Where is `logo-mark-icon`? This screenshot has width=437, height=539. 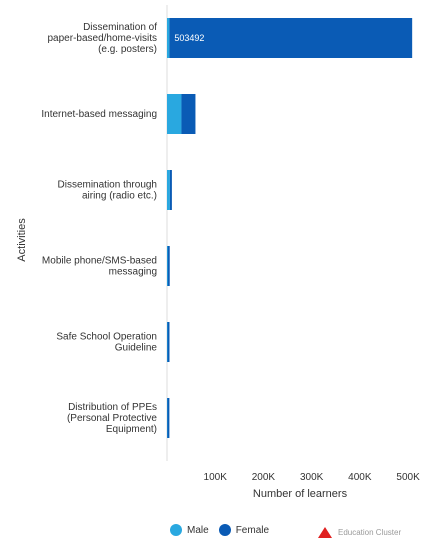
logo-mark-icon is located at coordinates (325, 532).